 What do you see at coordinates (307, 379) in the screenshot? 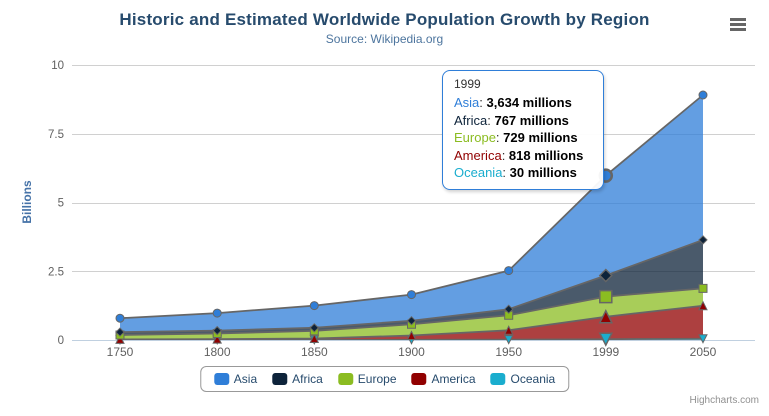
I see `legend-label: Africa` at bounding box center [307, 379].